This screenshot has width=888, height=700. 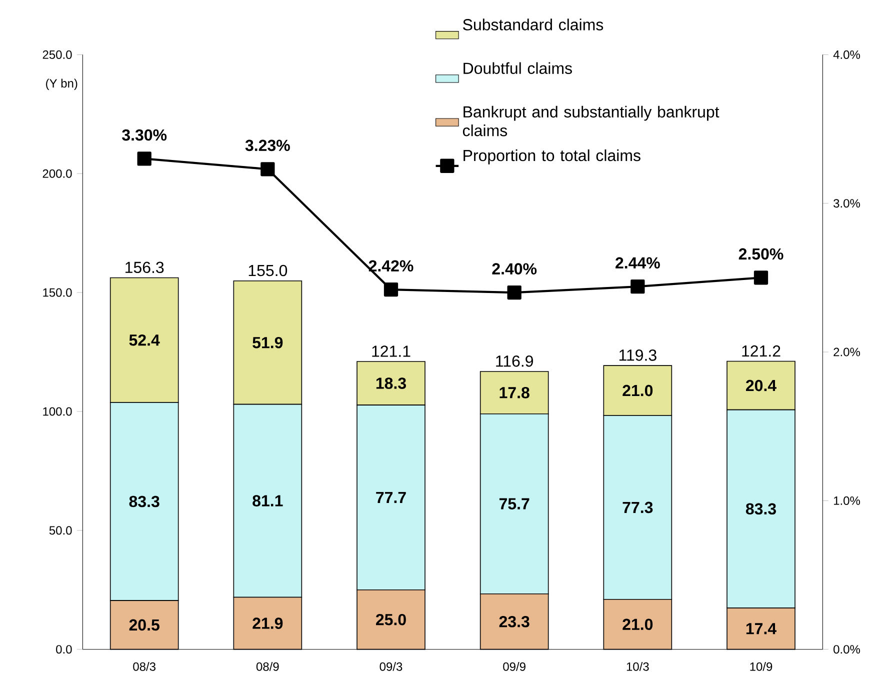 I want to click on data-label: 51.9, so click(x=267, y=342).